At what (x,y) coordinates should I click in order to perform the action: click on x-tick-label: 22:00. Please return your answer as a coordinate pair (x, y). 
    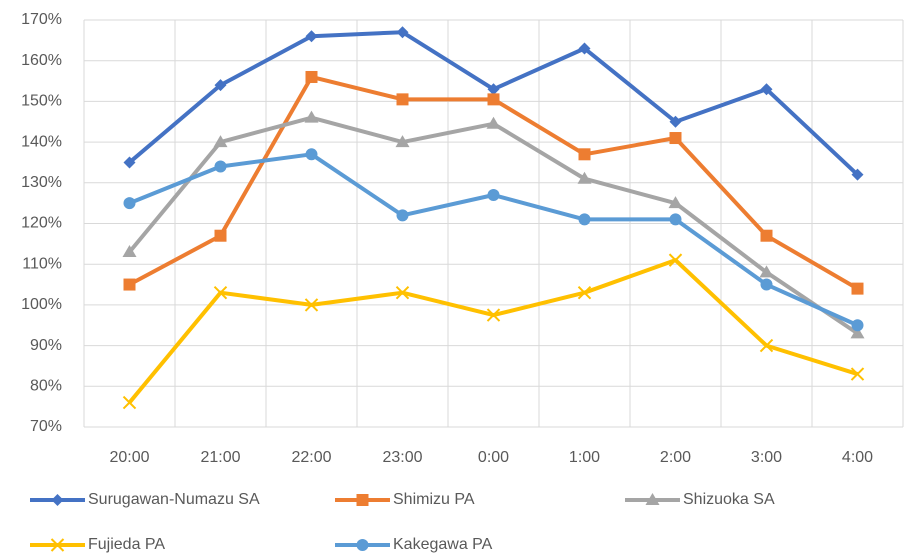
    Looking at the image, I should click on (311, 457).